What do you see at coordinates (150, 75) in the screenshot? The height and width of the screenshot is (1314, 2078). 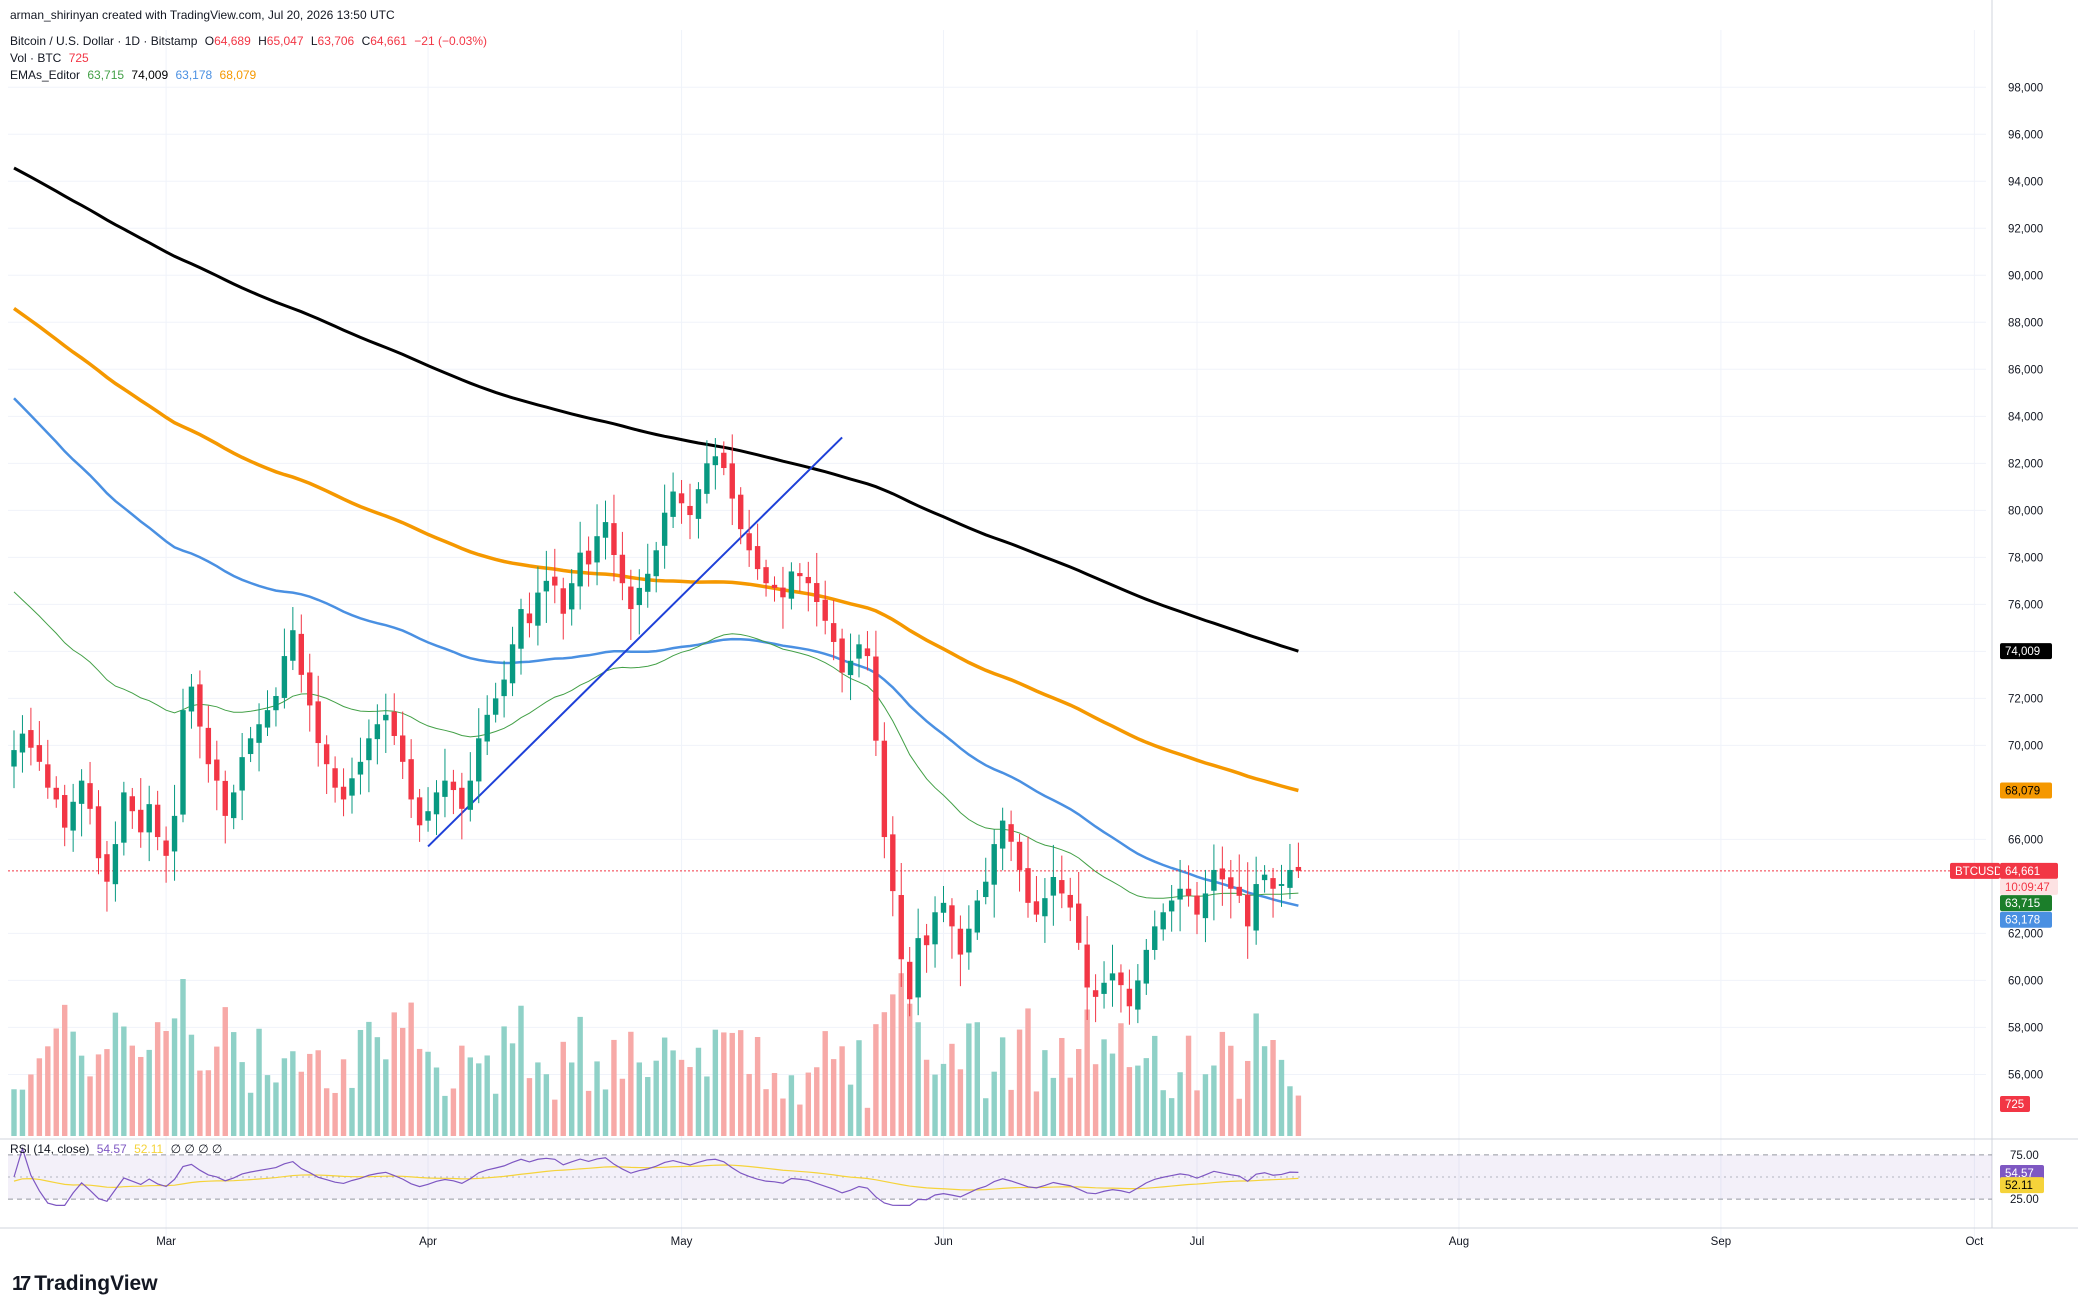 I see `ema200-value: 74,009` at bounding box center [150, 75].